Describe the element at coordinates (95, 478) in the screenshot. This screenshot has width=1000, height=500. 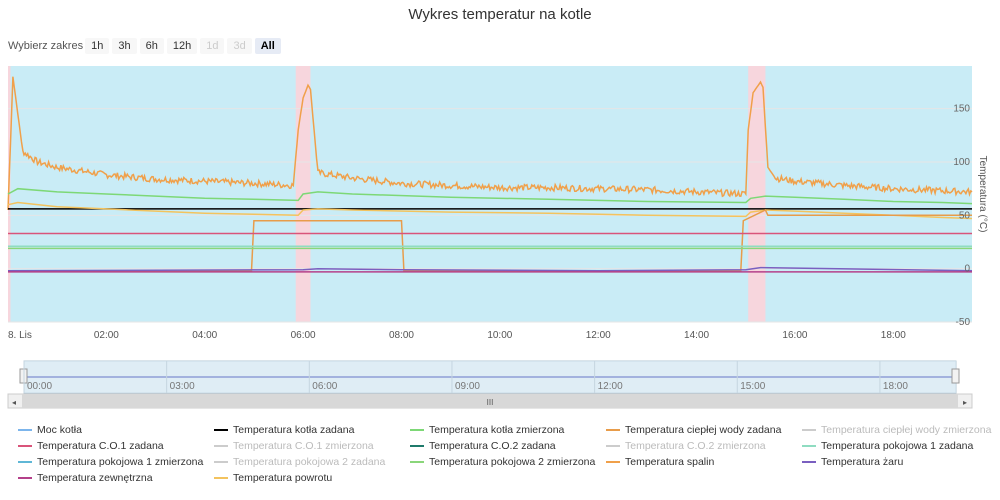
I see `legend-label: Temperatura zewnętrzna` at that location.